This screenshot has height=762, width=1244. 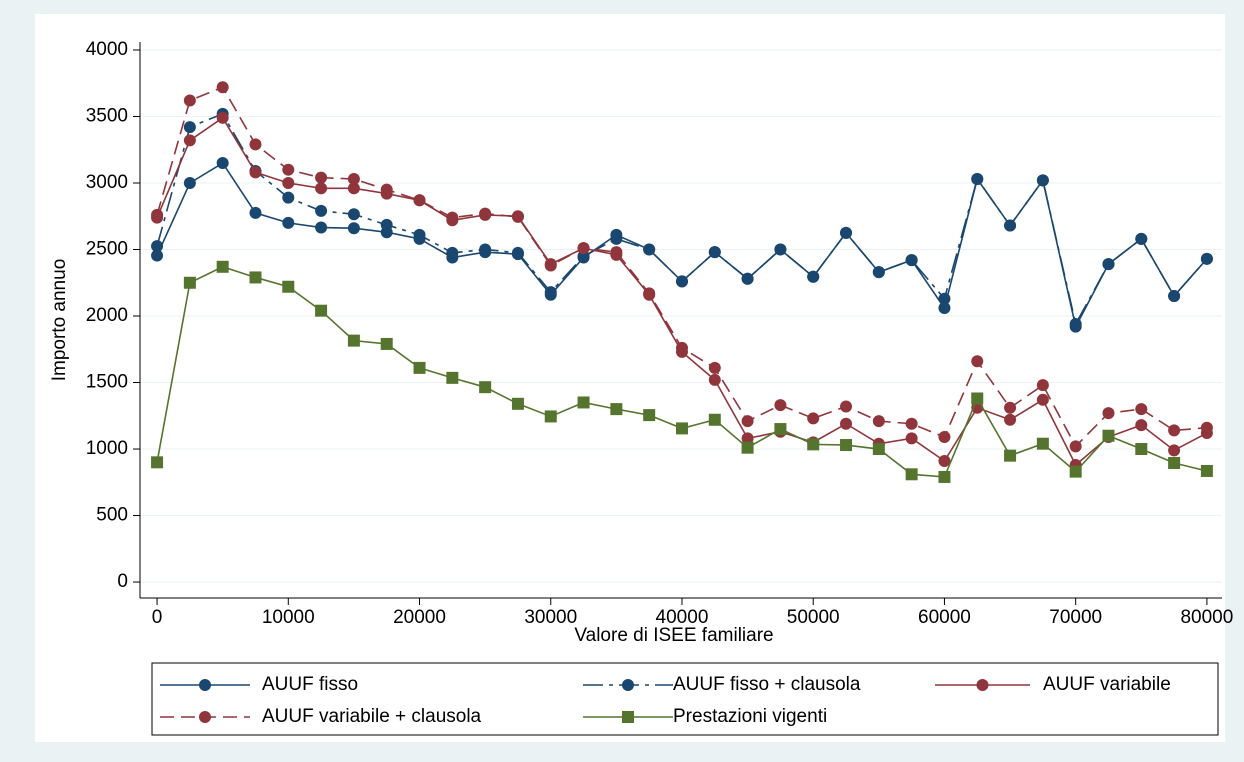 I want to click on y-tick-label: 1500, so click(x=107, y=382).